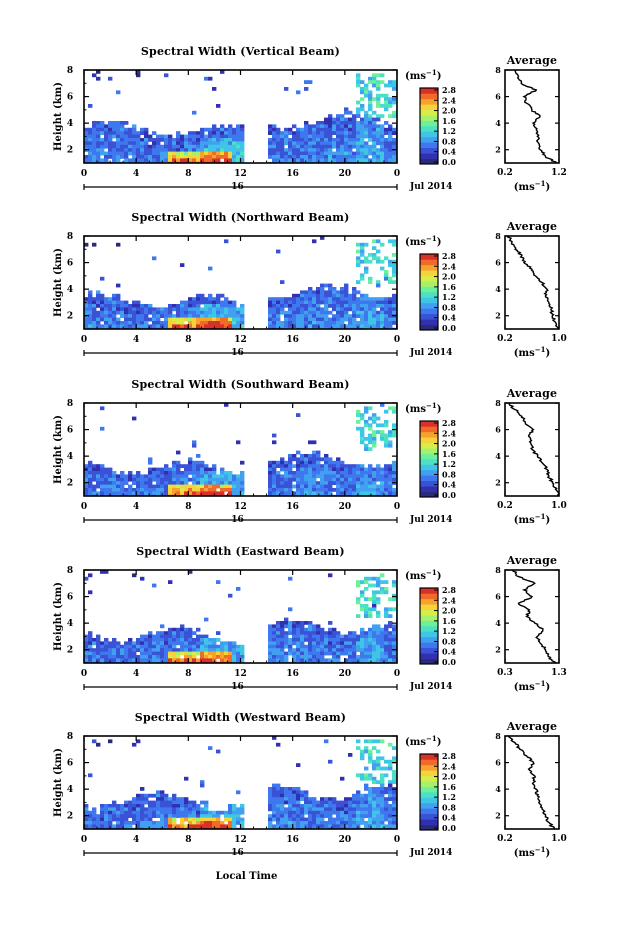 This screenshot has width=618, height=929. What do you see at coordinates (449, 328) in the screenshot?
I see `colorbar-tick-label: 0.0` at bounding box center [449, 328].